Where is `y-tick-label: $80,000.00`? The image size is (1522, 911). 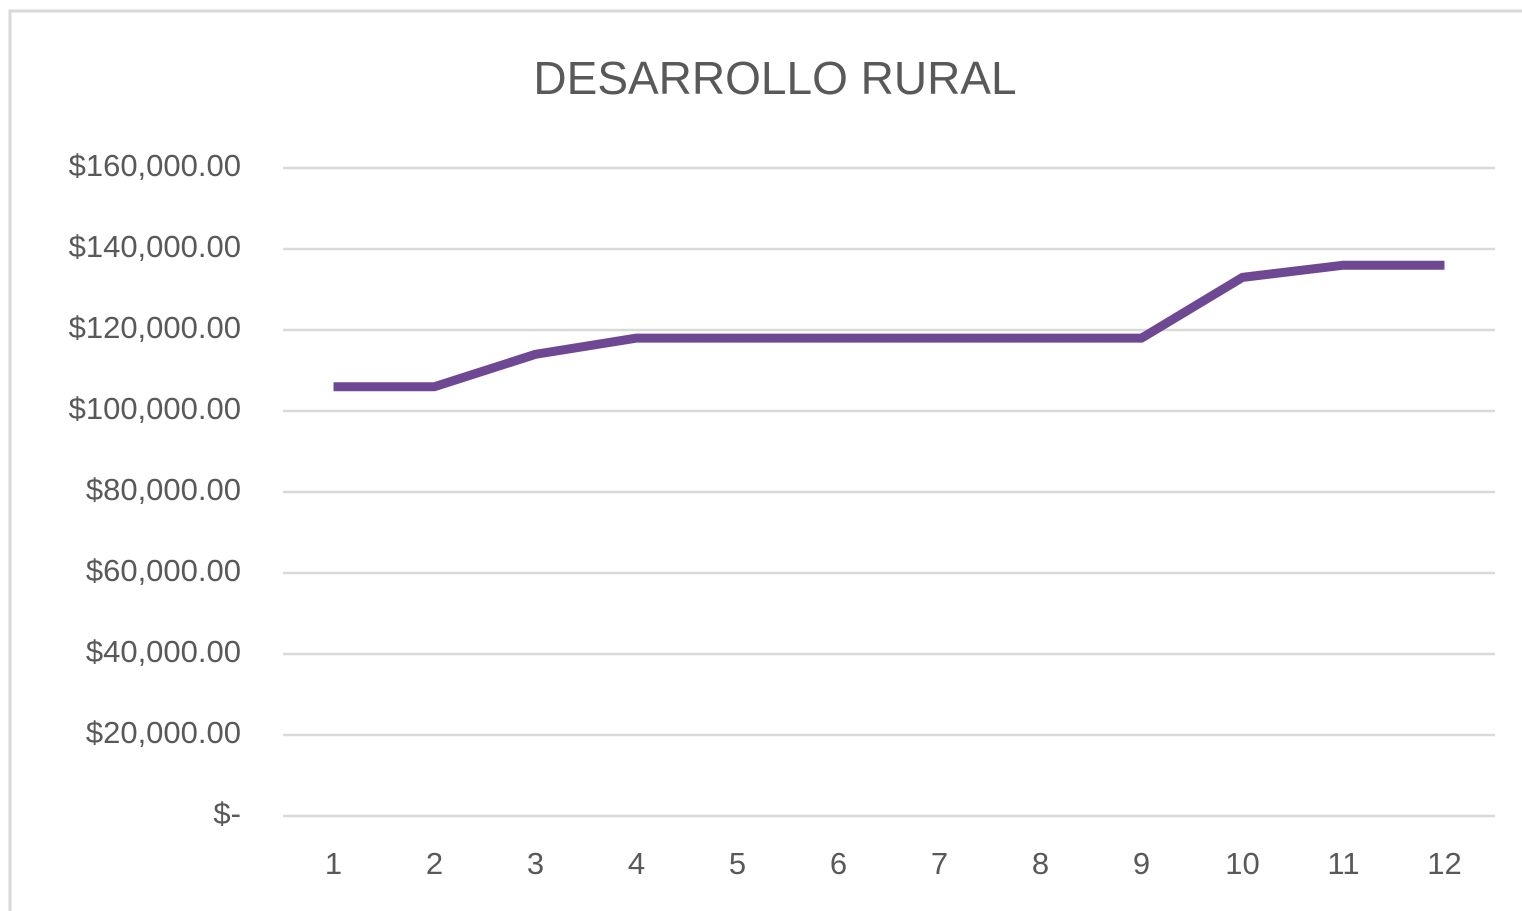 y-tick-label: $80,000.00 is located at coordinates (163, 489).